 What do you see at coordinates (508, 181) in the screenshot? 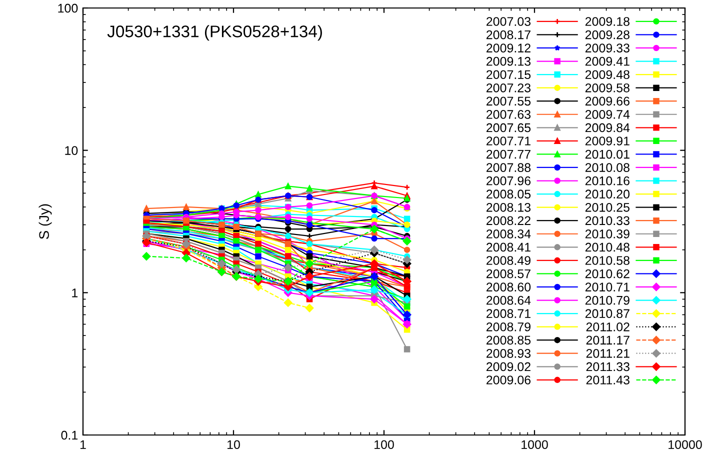
I see `legend-label: 2007.96` at bounding box center [508, 181].